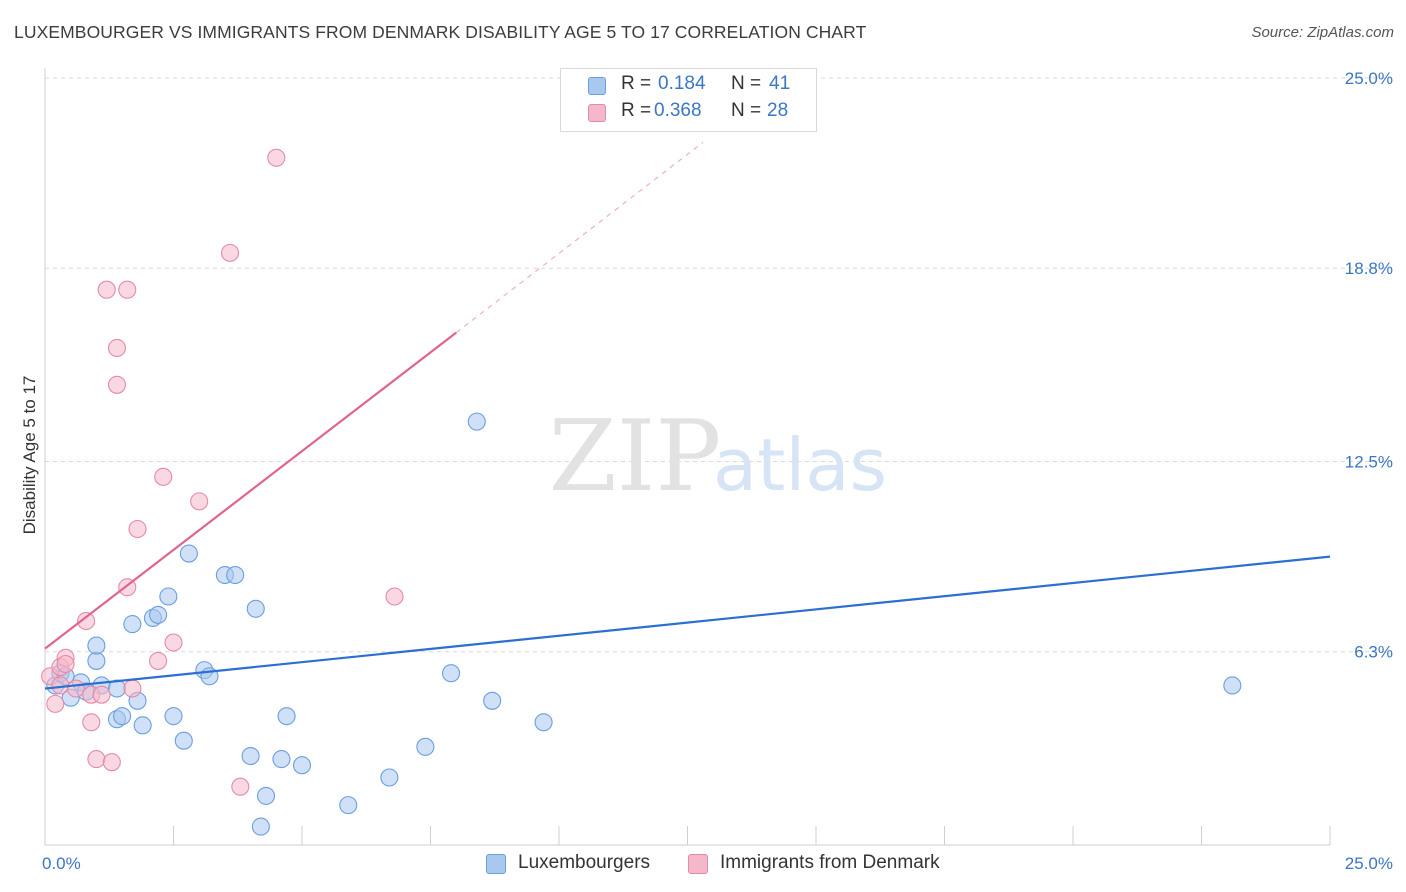 The image size is (1406, 892). I want to click on legend-label: Immigrants from Denmark, so click(830, 862).